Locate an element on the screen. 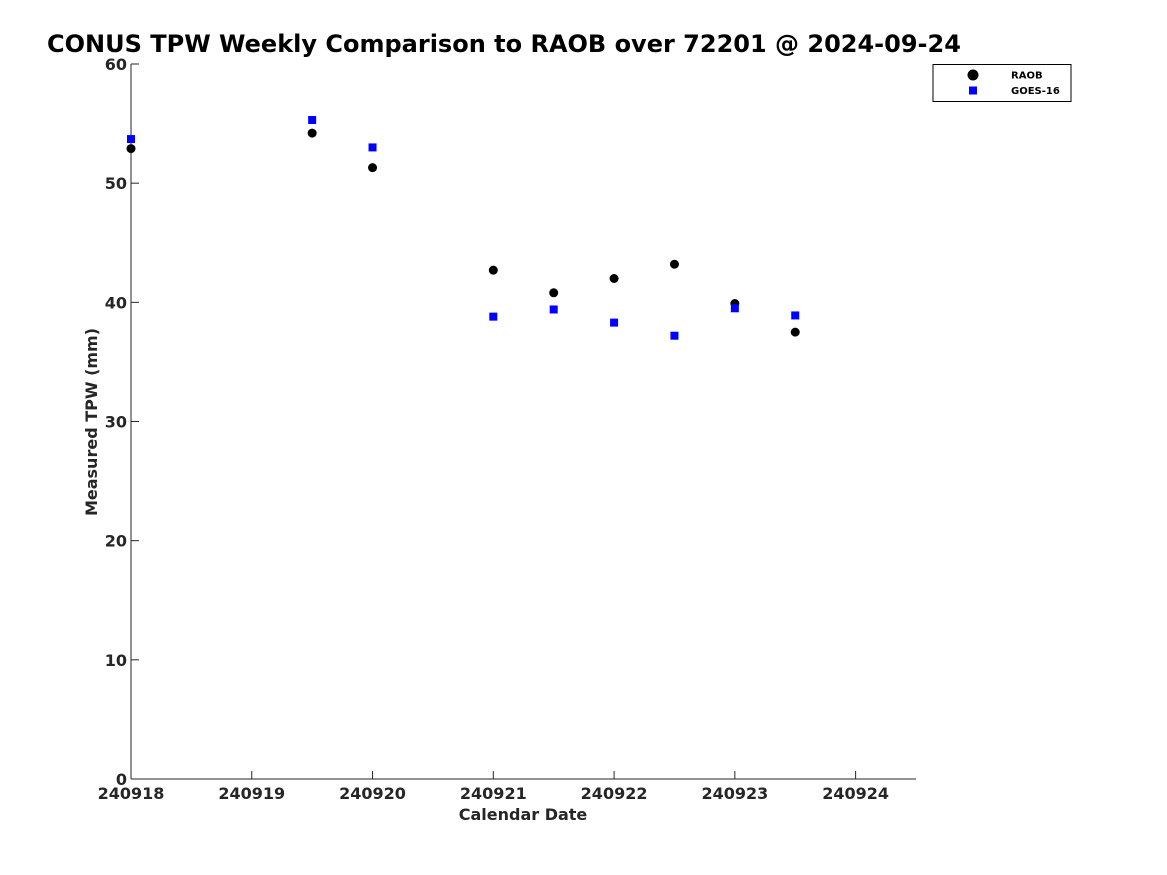  x-tick-label: 240919 is located at coordinates (251, 793).